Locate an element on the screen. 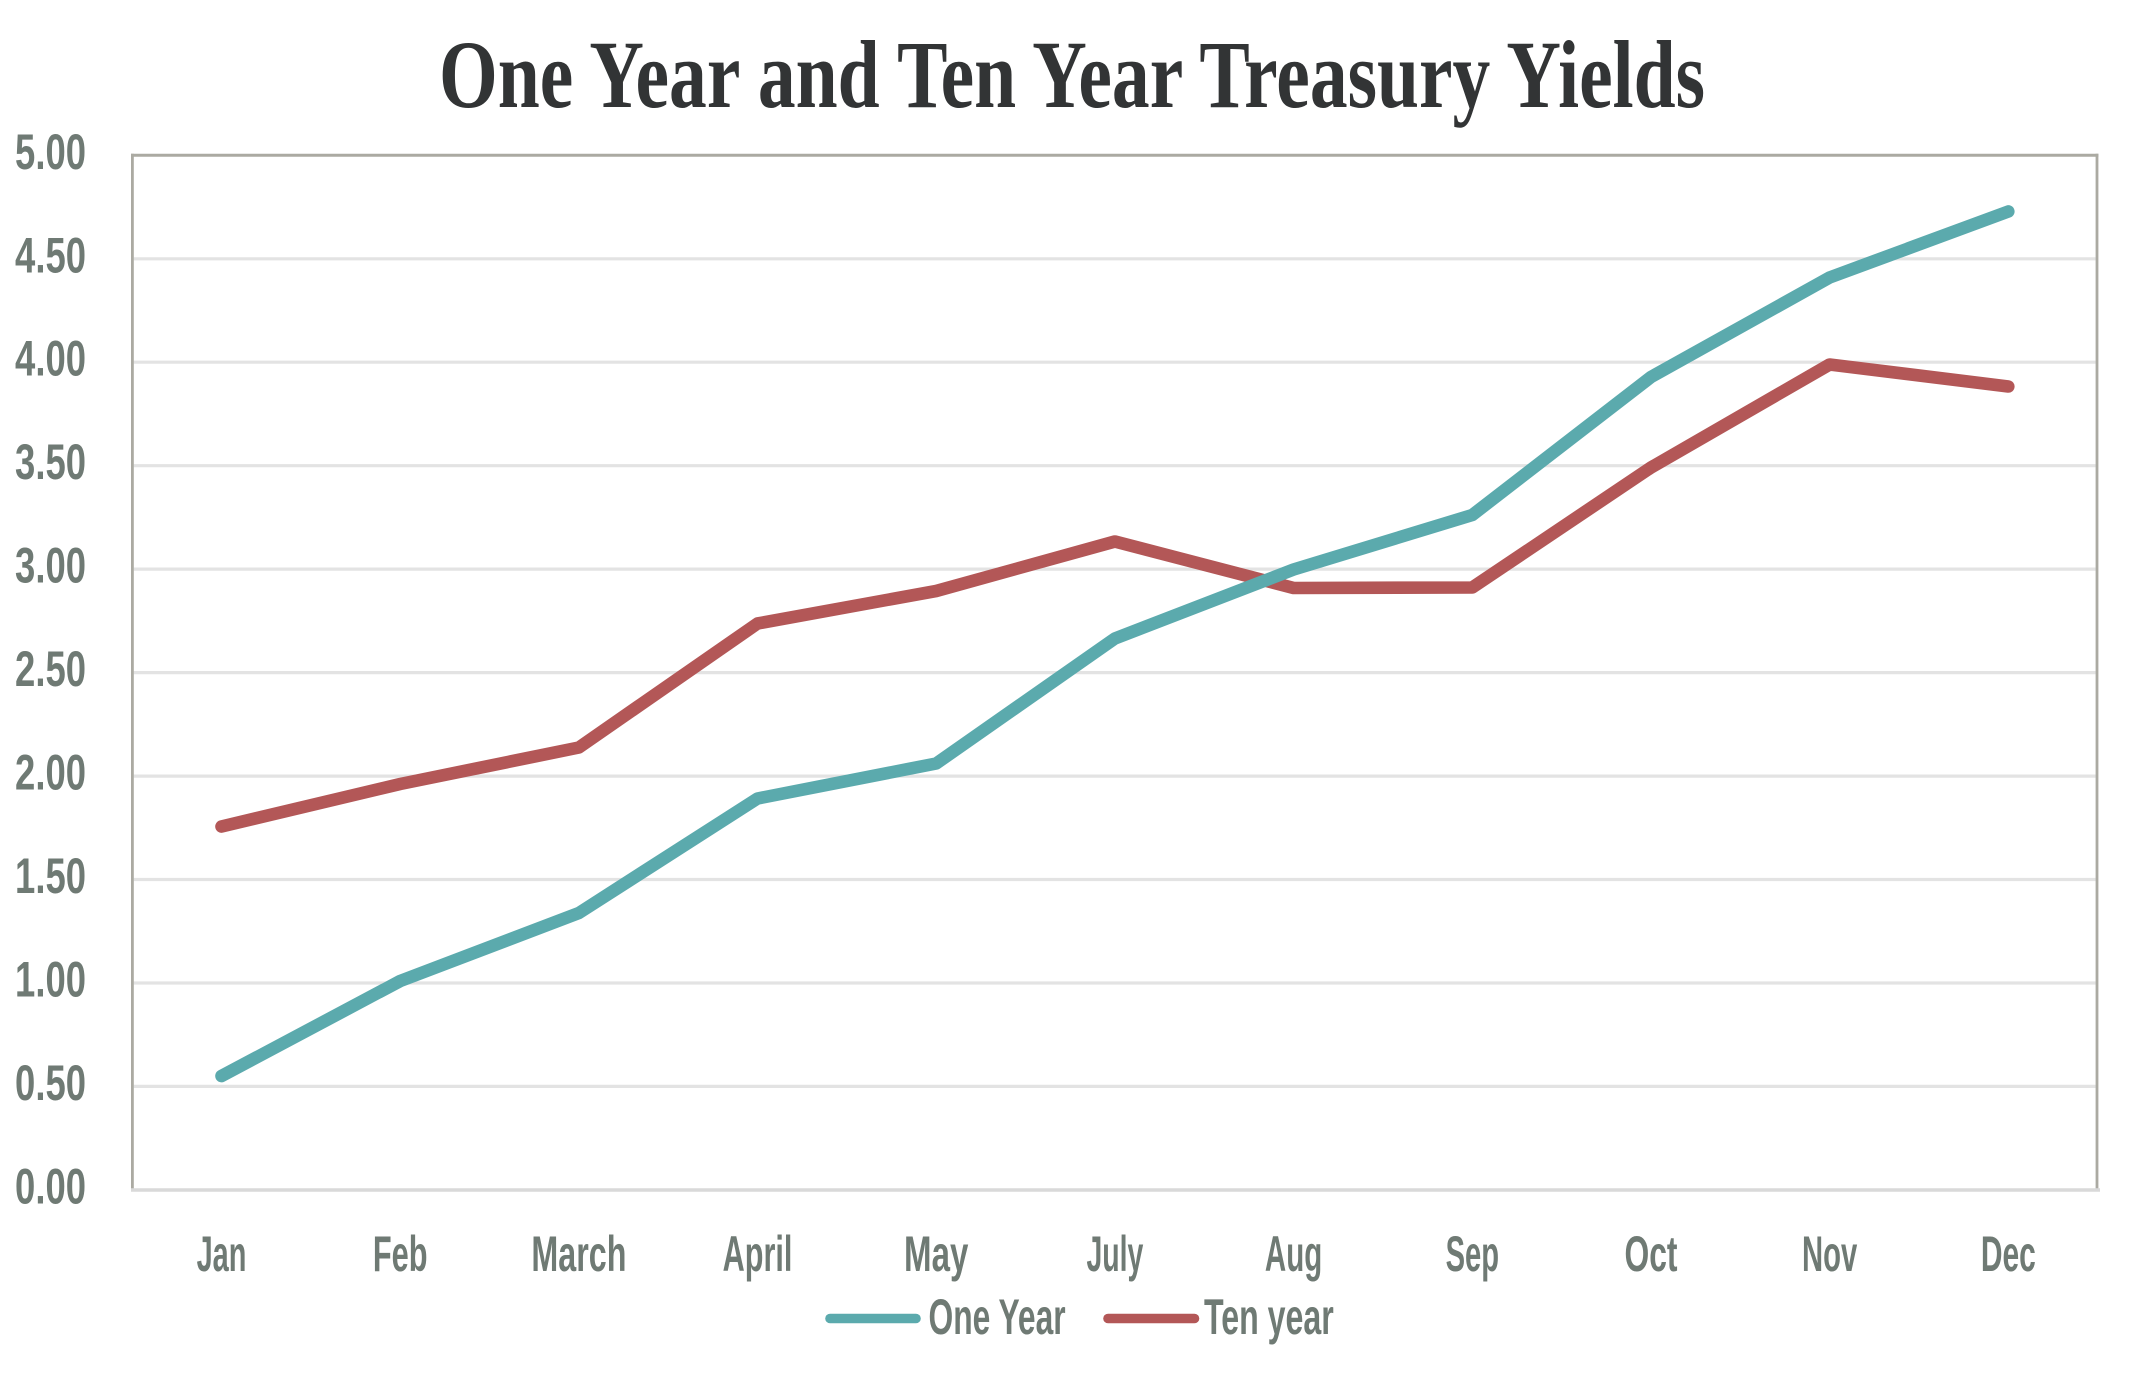  svg-text: 1.50 is located at coordinates (50, 876).